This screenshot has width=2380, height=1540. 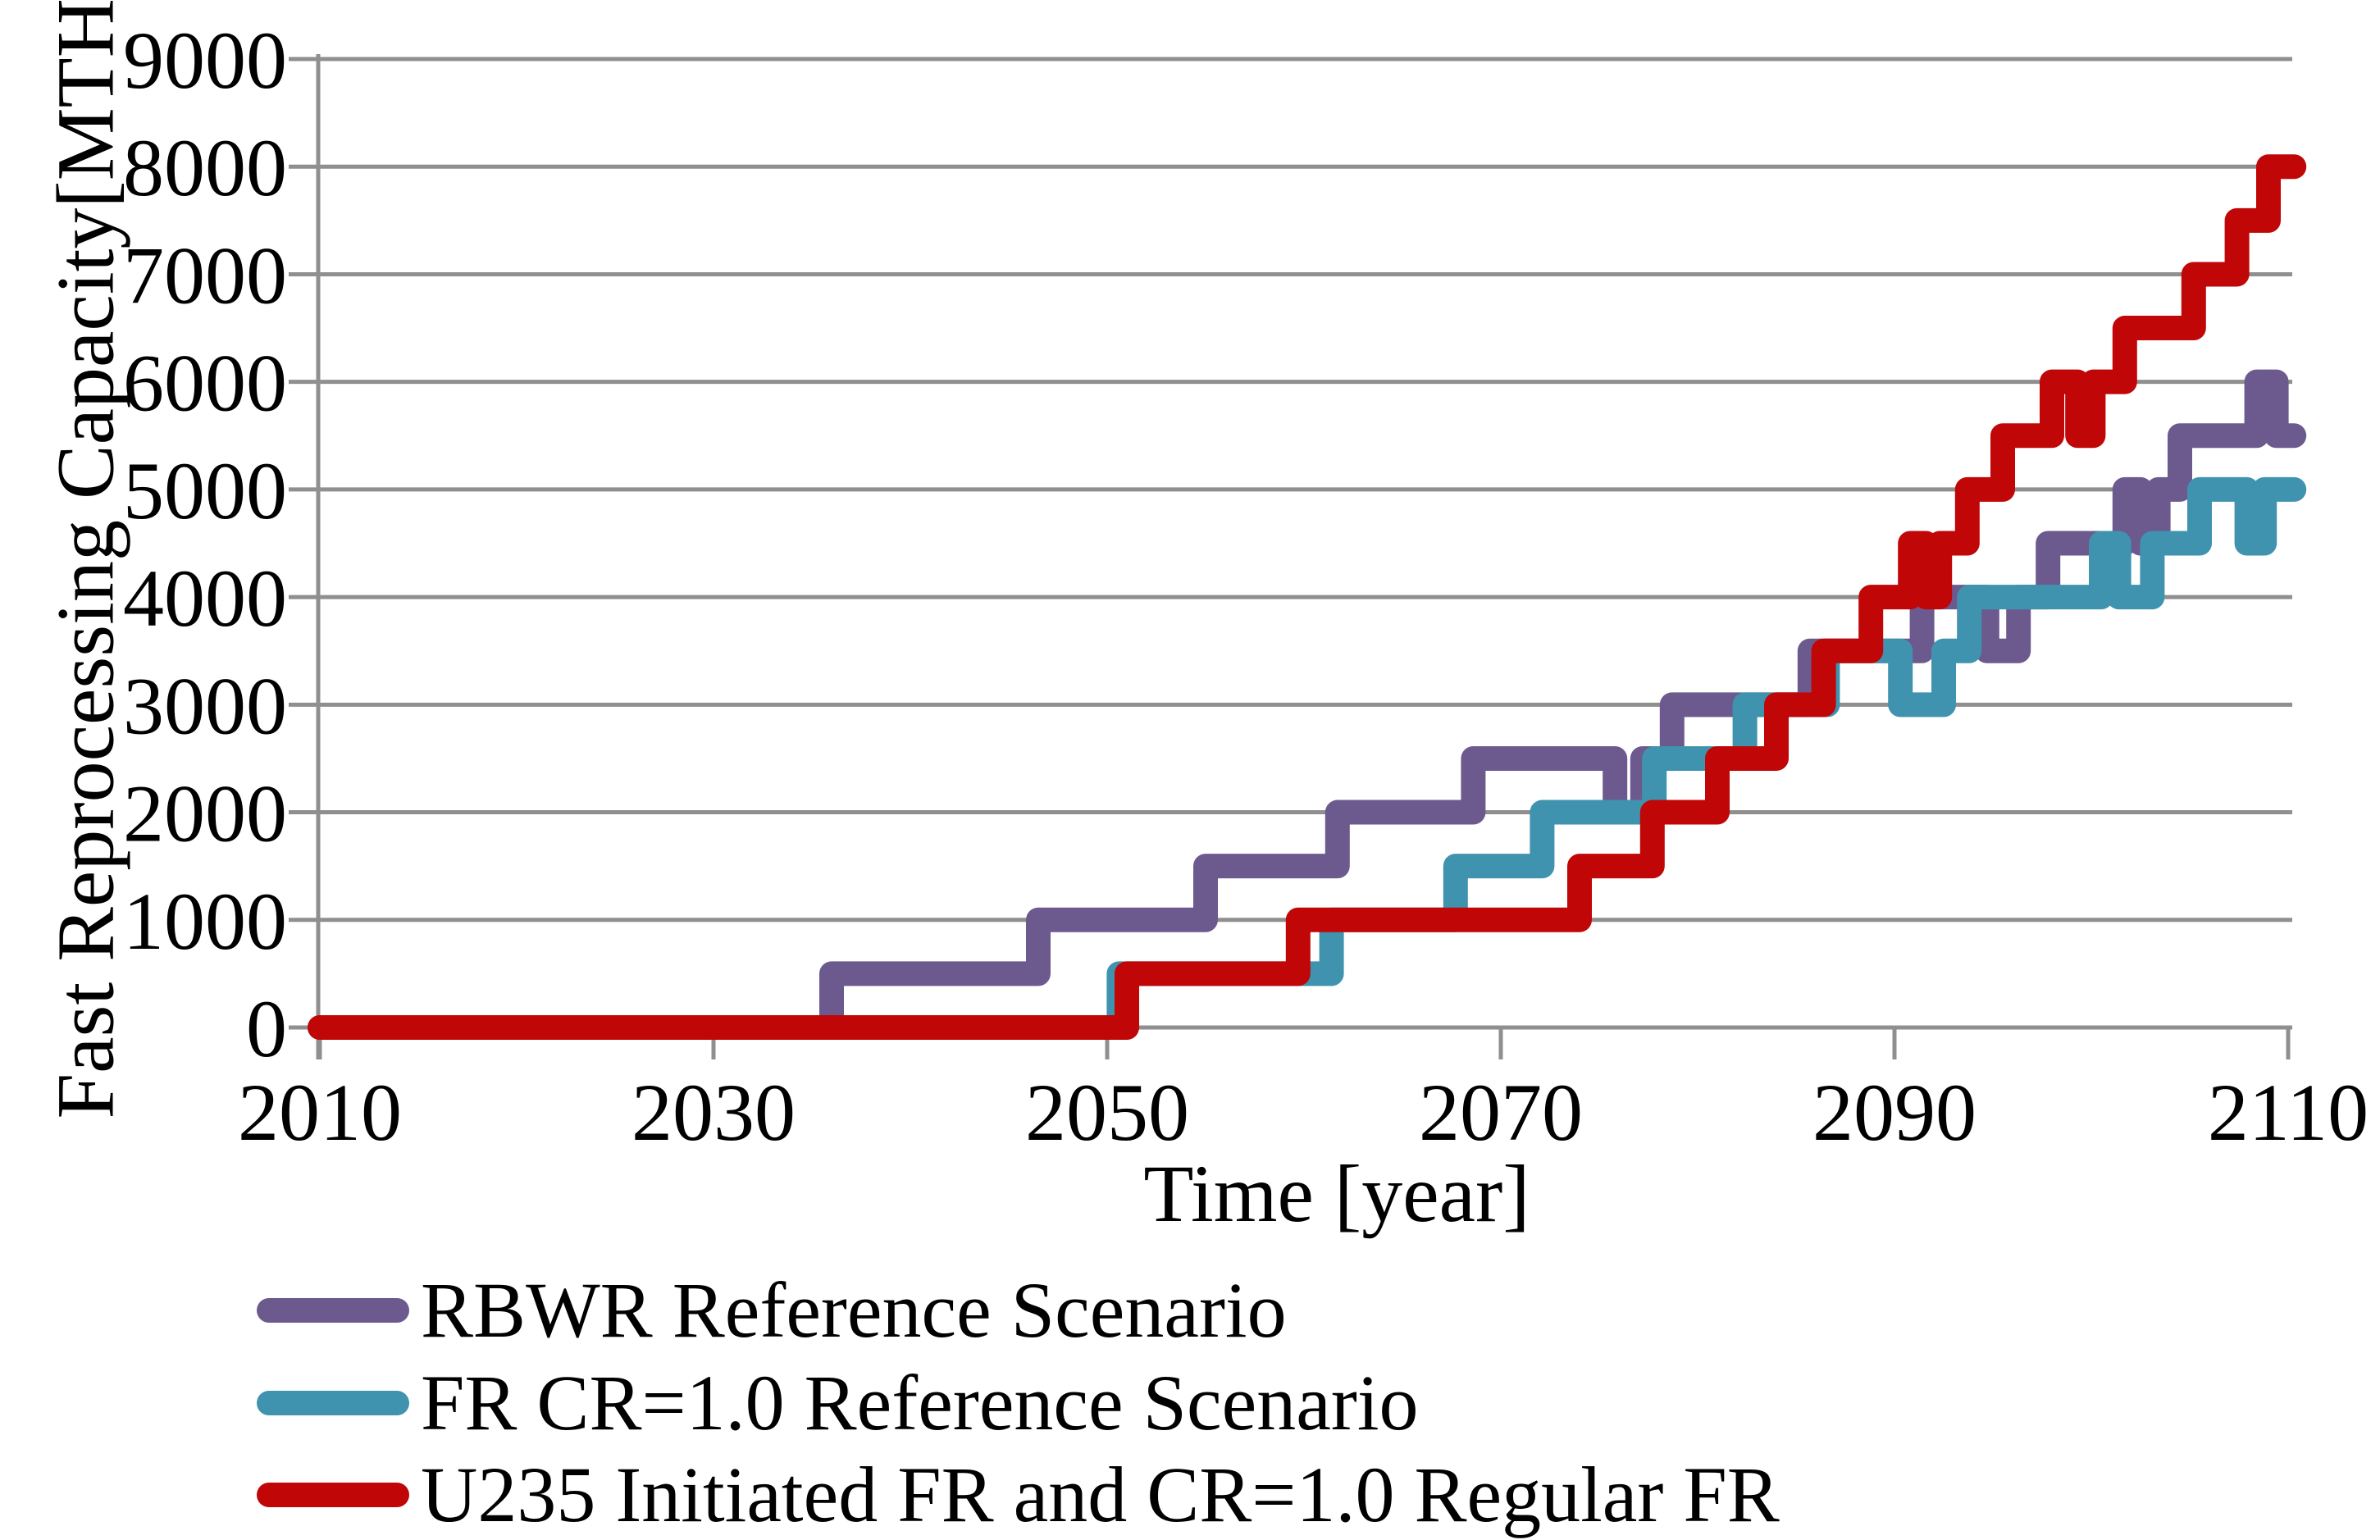 What do you see at coordinates (1501, 1112) in the screenshot?
I see `x-tick-label-2070: 2070` at bounding box center [1501, 1112].